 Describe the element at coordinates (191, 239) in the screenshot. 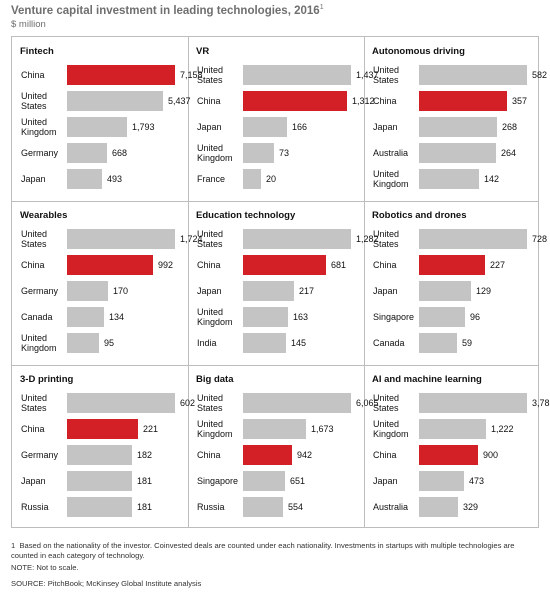

I see `bar-value-label: 1,724` at that location.